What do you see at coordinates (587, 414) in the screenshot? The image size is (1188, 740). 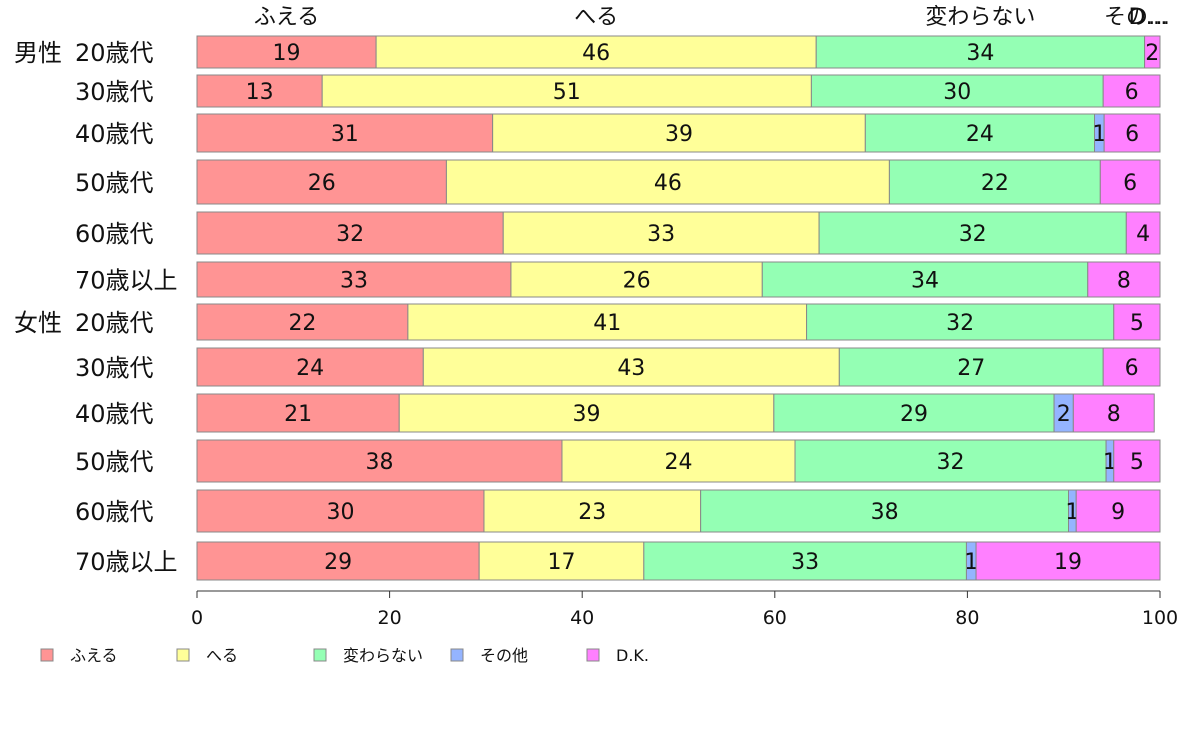 I see `bar-data-label: 39` at bounding box center [587, 414].